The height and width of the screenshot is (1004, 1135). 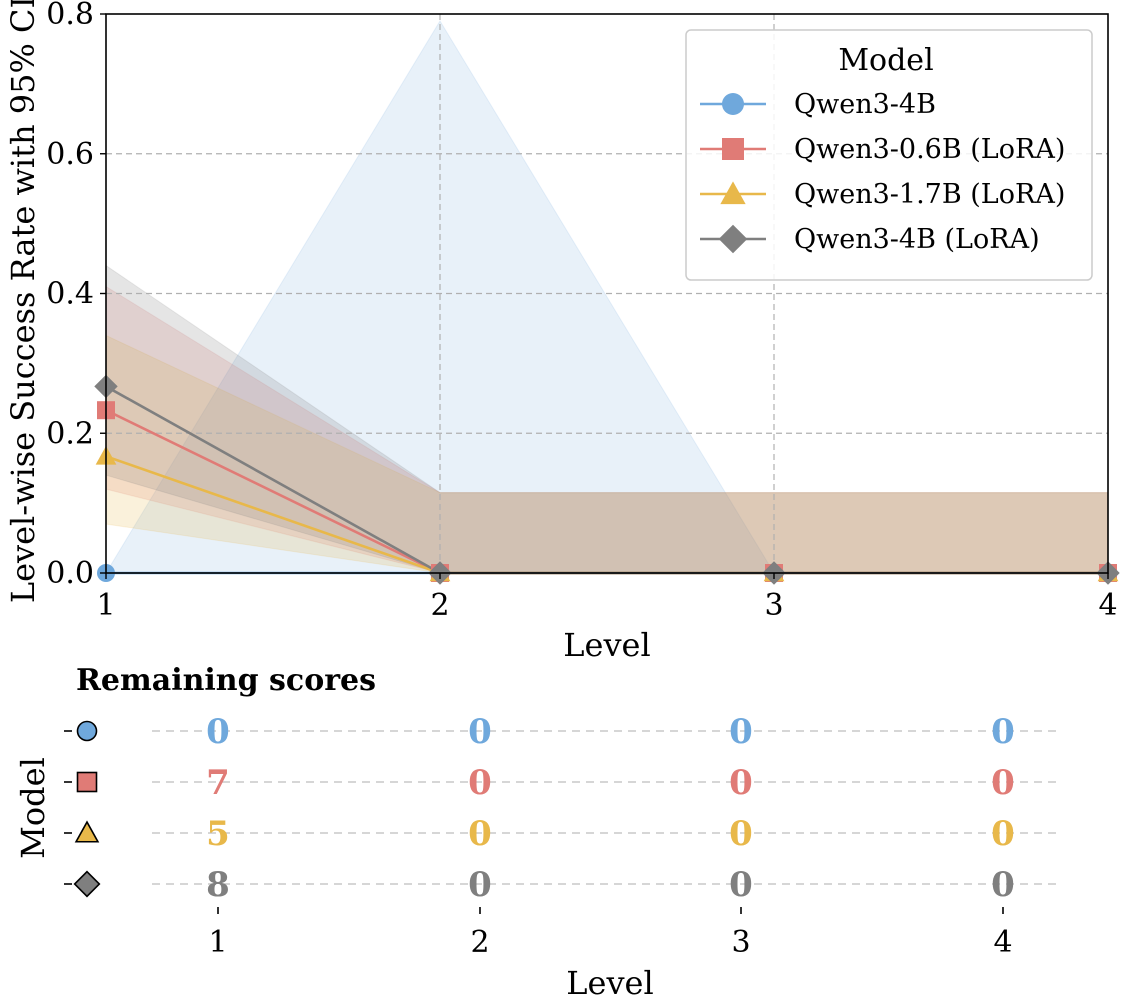 I want to click on legend-title: Model, so click(x=885, y=60).